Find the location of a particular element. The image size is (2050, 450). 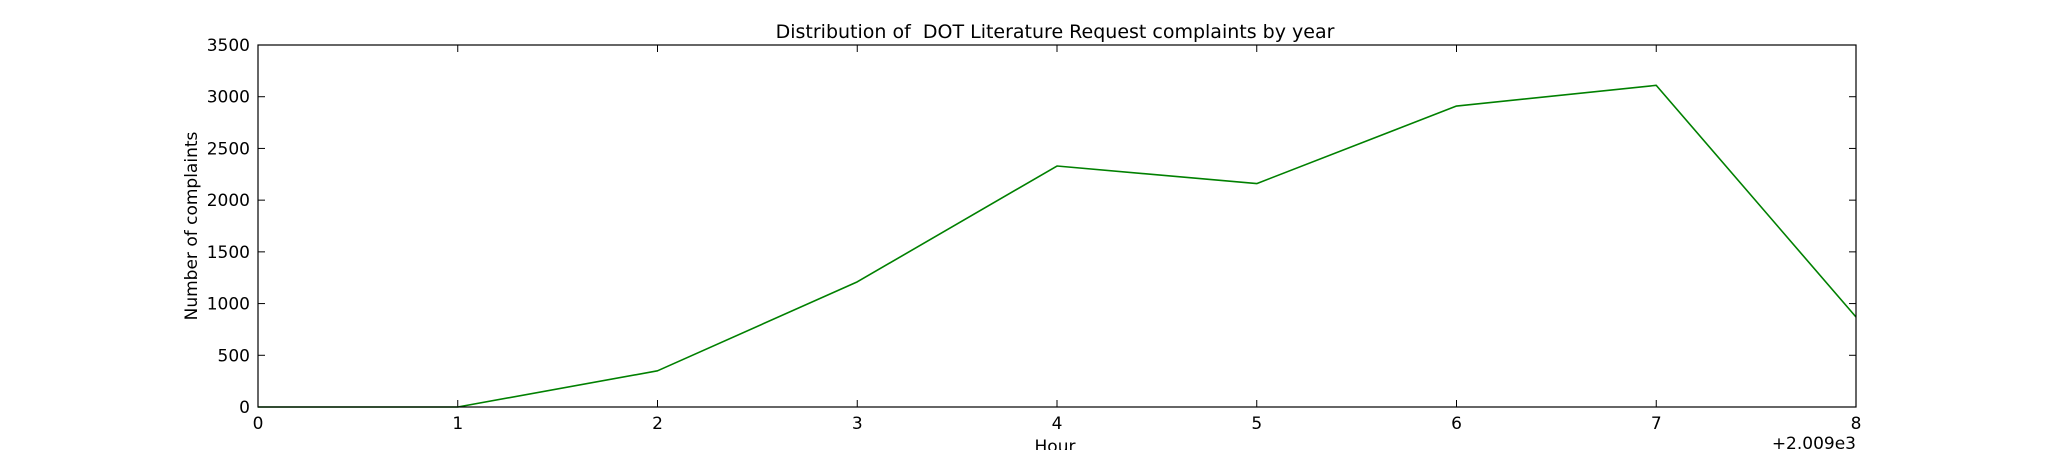

x-tick-label: 8 is located at coordinates (1856, 424).